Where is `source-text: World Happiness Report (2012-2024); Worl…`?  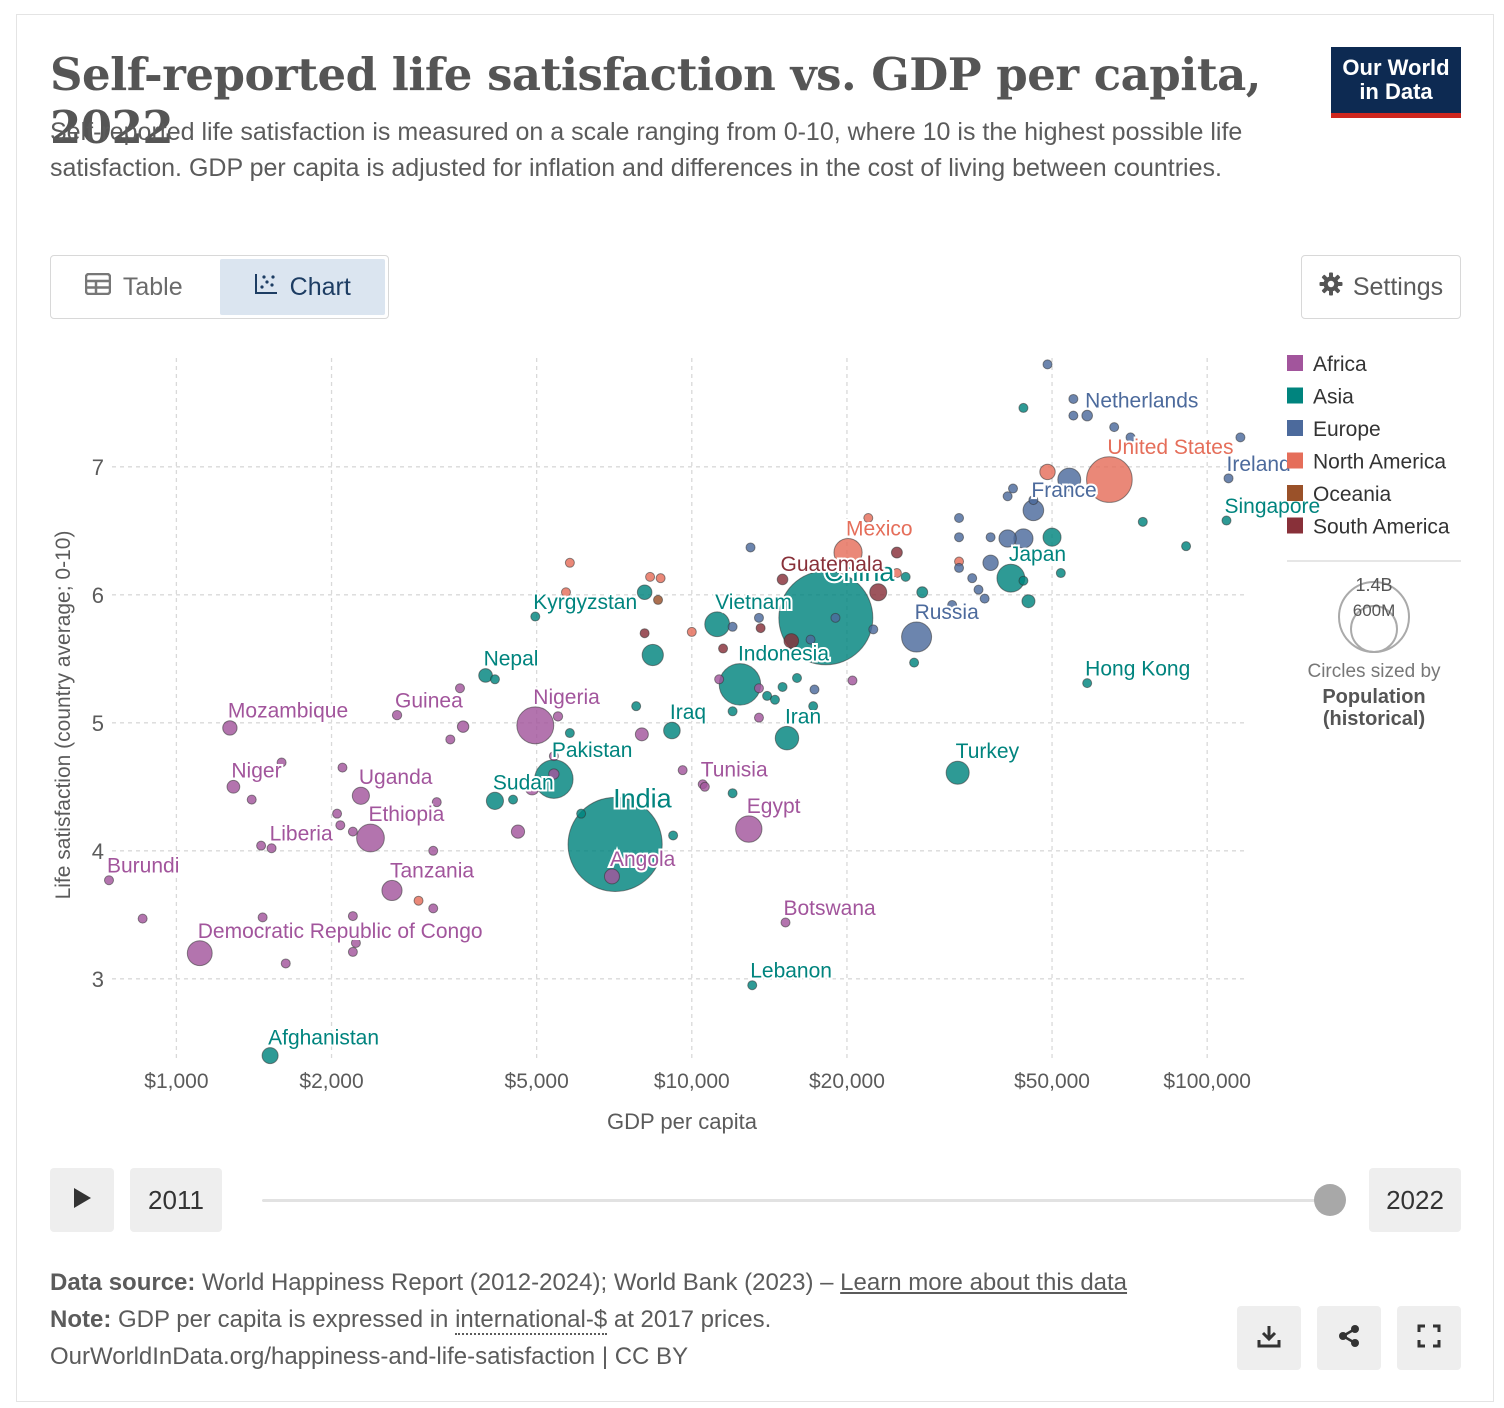 source-text: World Happiness Report (2012-2024); Worl… is located at coordinates (518, 1282).